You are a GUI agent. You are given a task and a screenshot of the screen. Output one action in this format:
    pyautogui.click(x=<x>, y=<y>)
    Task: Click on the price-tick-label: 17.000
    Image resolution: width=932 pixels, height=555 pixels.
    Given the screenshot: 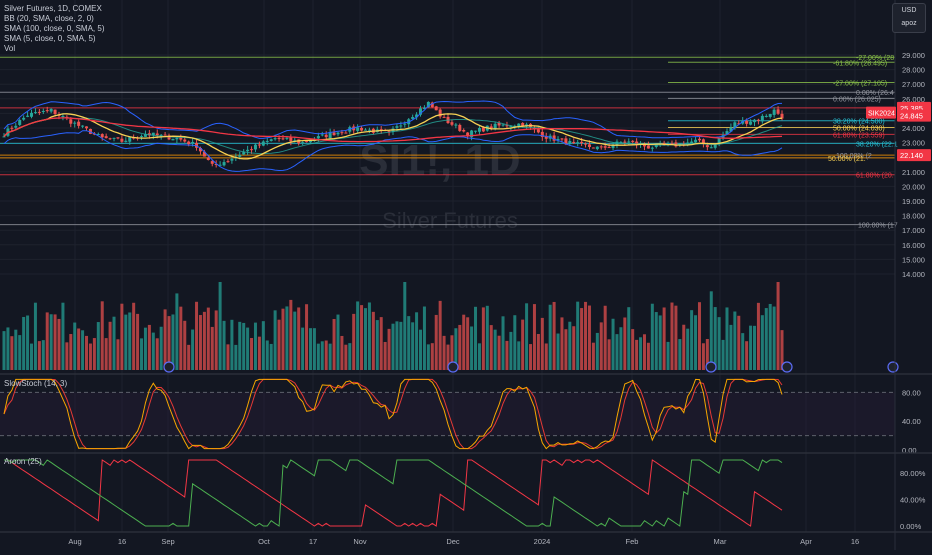 What is the action you would take?
    pyautogui.click(x=913, y=230)
    